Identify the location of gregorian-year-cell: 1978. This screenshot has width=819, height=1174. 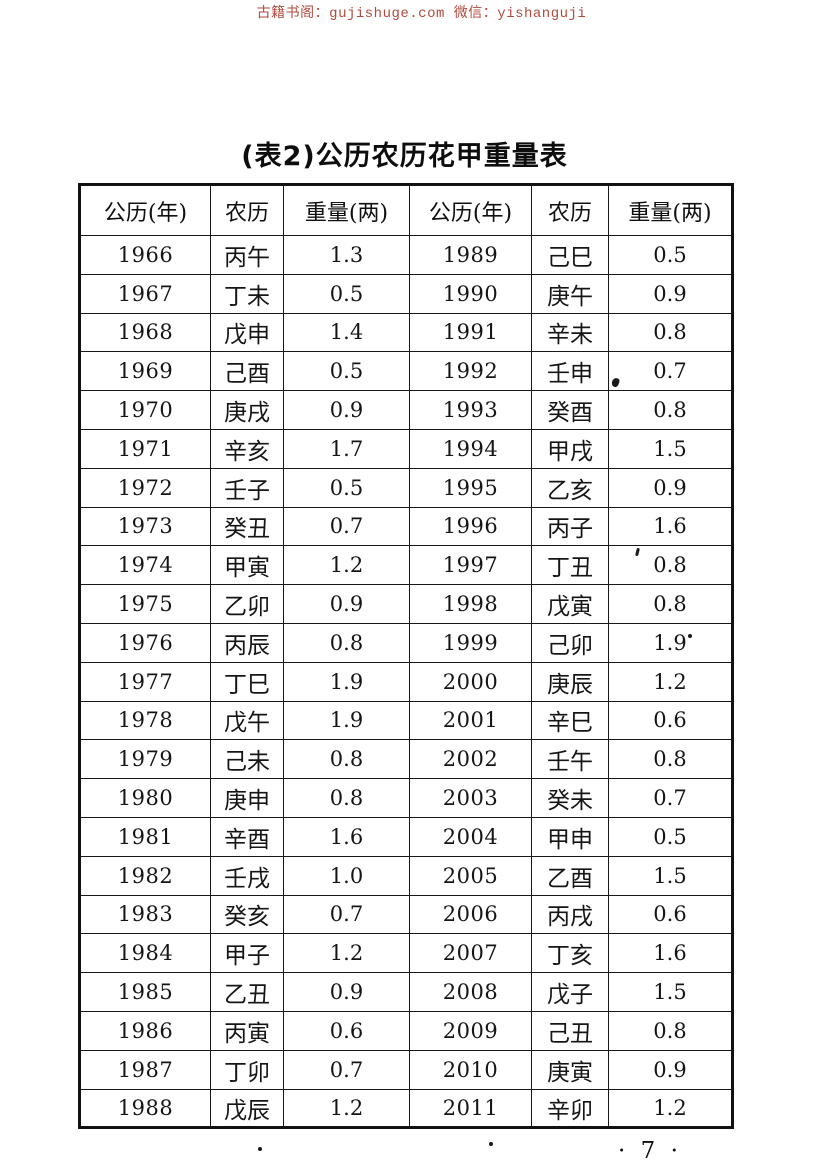
(145, 720).